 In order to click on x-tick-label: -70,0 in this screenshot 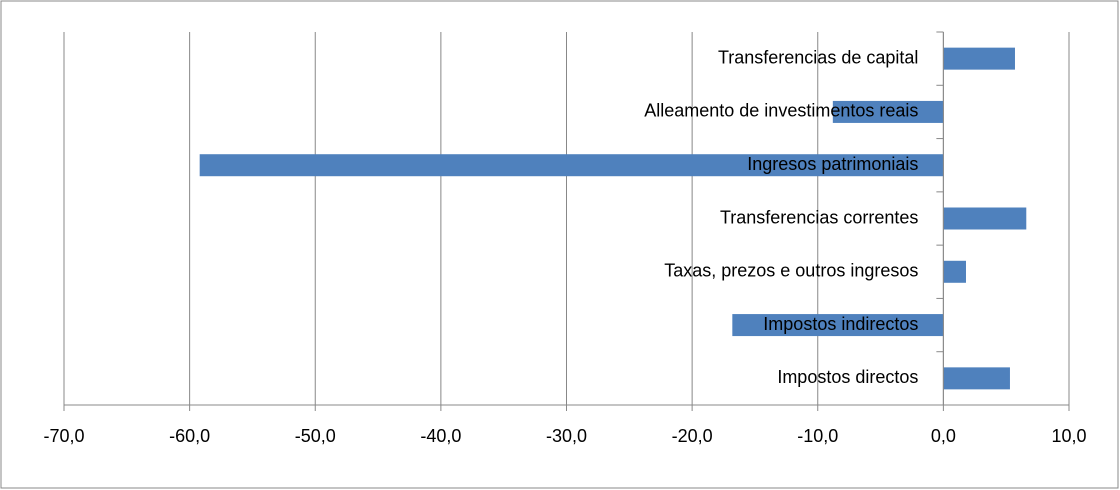, I will do `click(63, 436)`.